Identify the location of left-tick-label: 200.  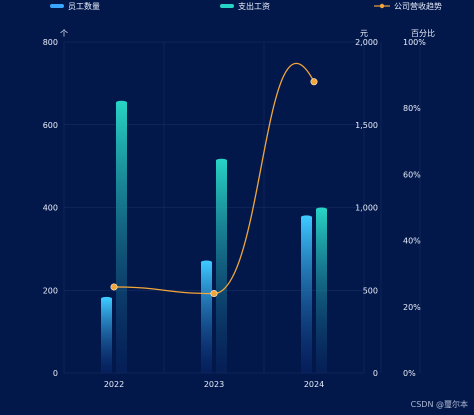
(50, 290).